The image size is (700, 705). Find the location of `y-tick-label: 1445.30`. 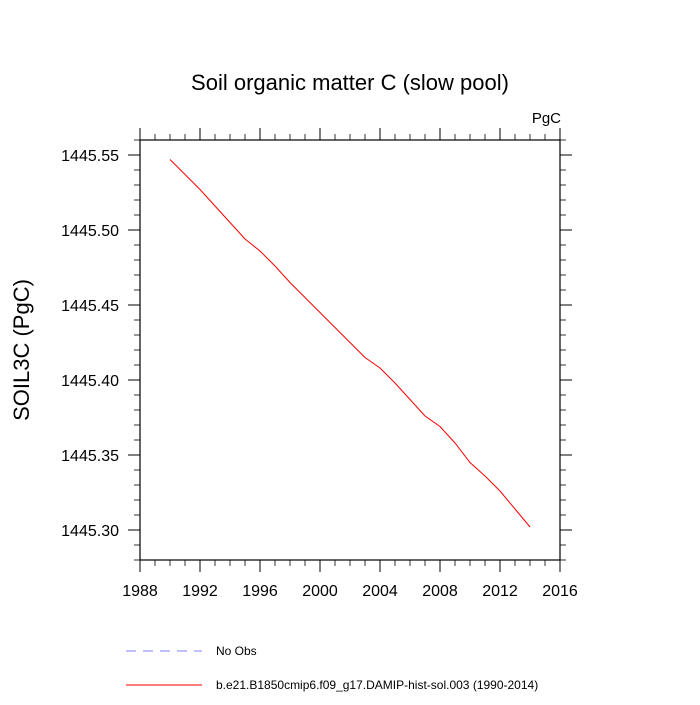

y-tick-label: 1445.30 is located at coordinates (90, 531).